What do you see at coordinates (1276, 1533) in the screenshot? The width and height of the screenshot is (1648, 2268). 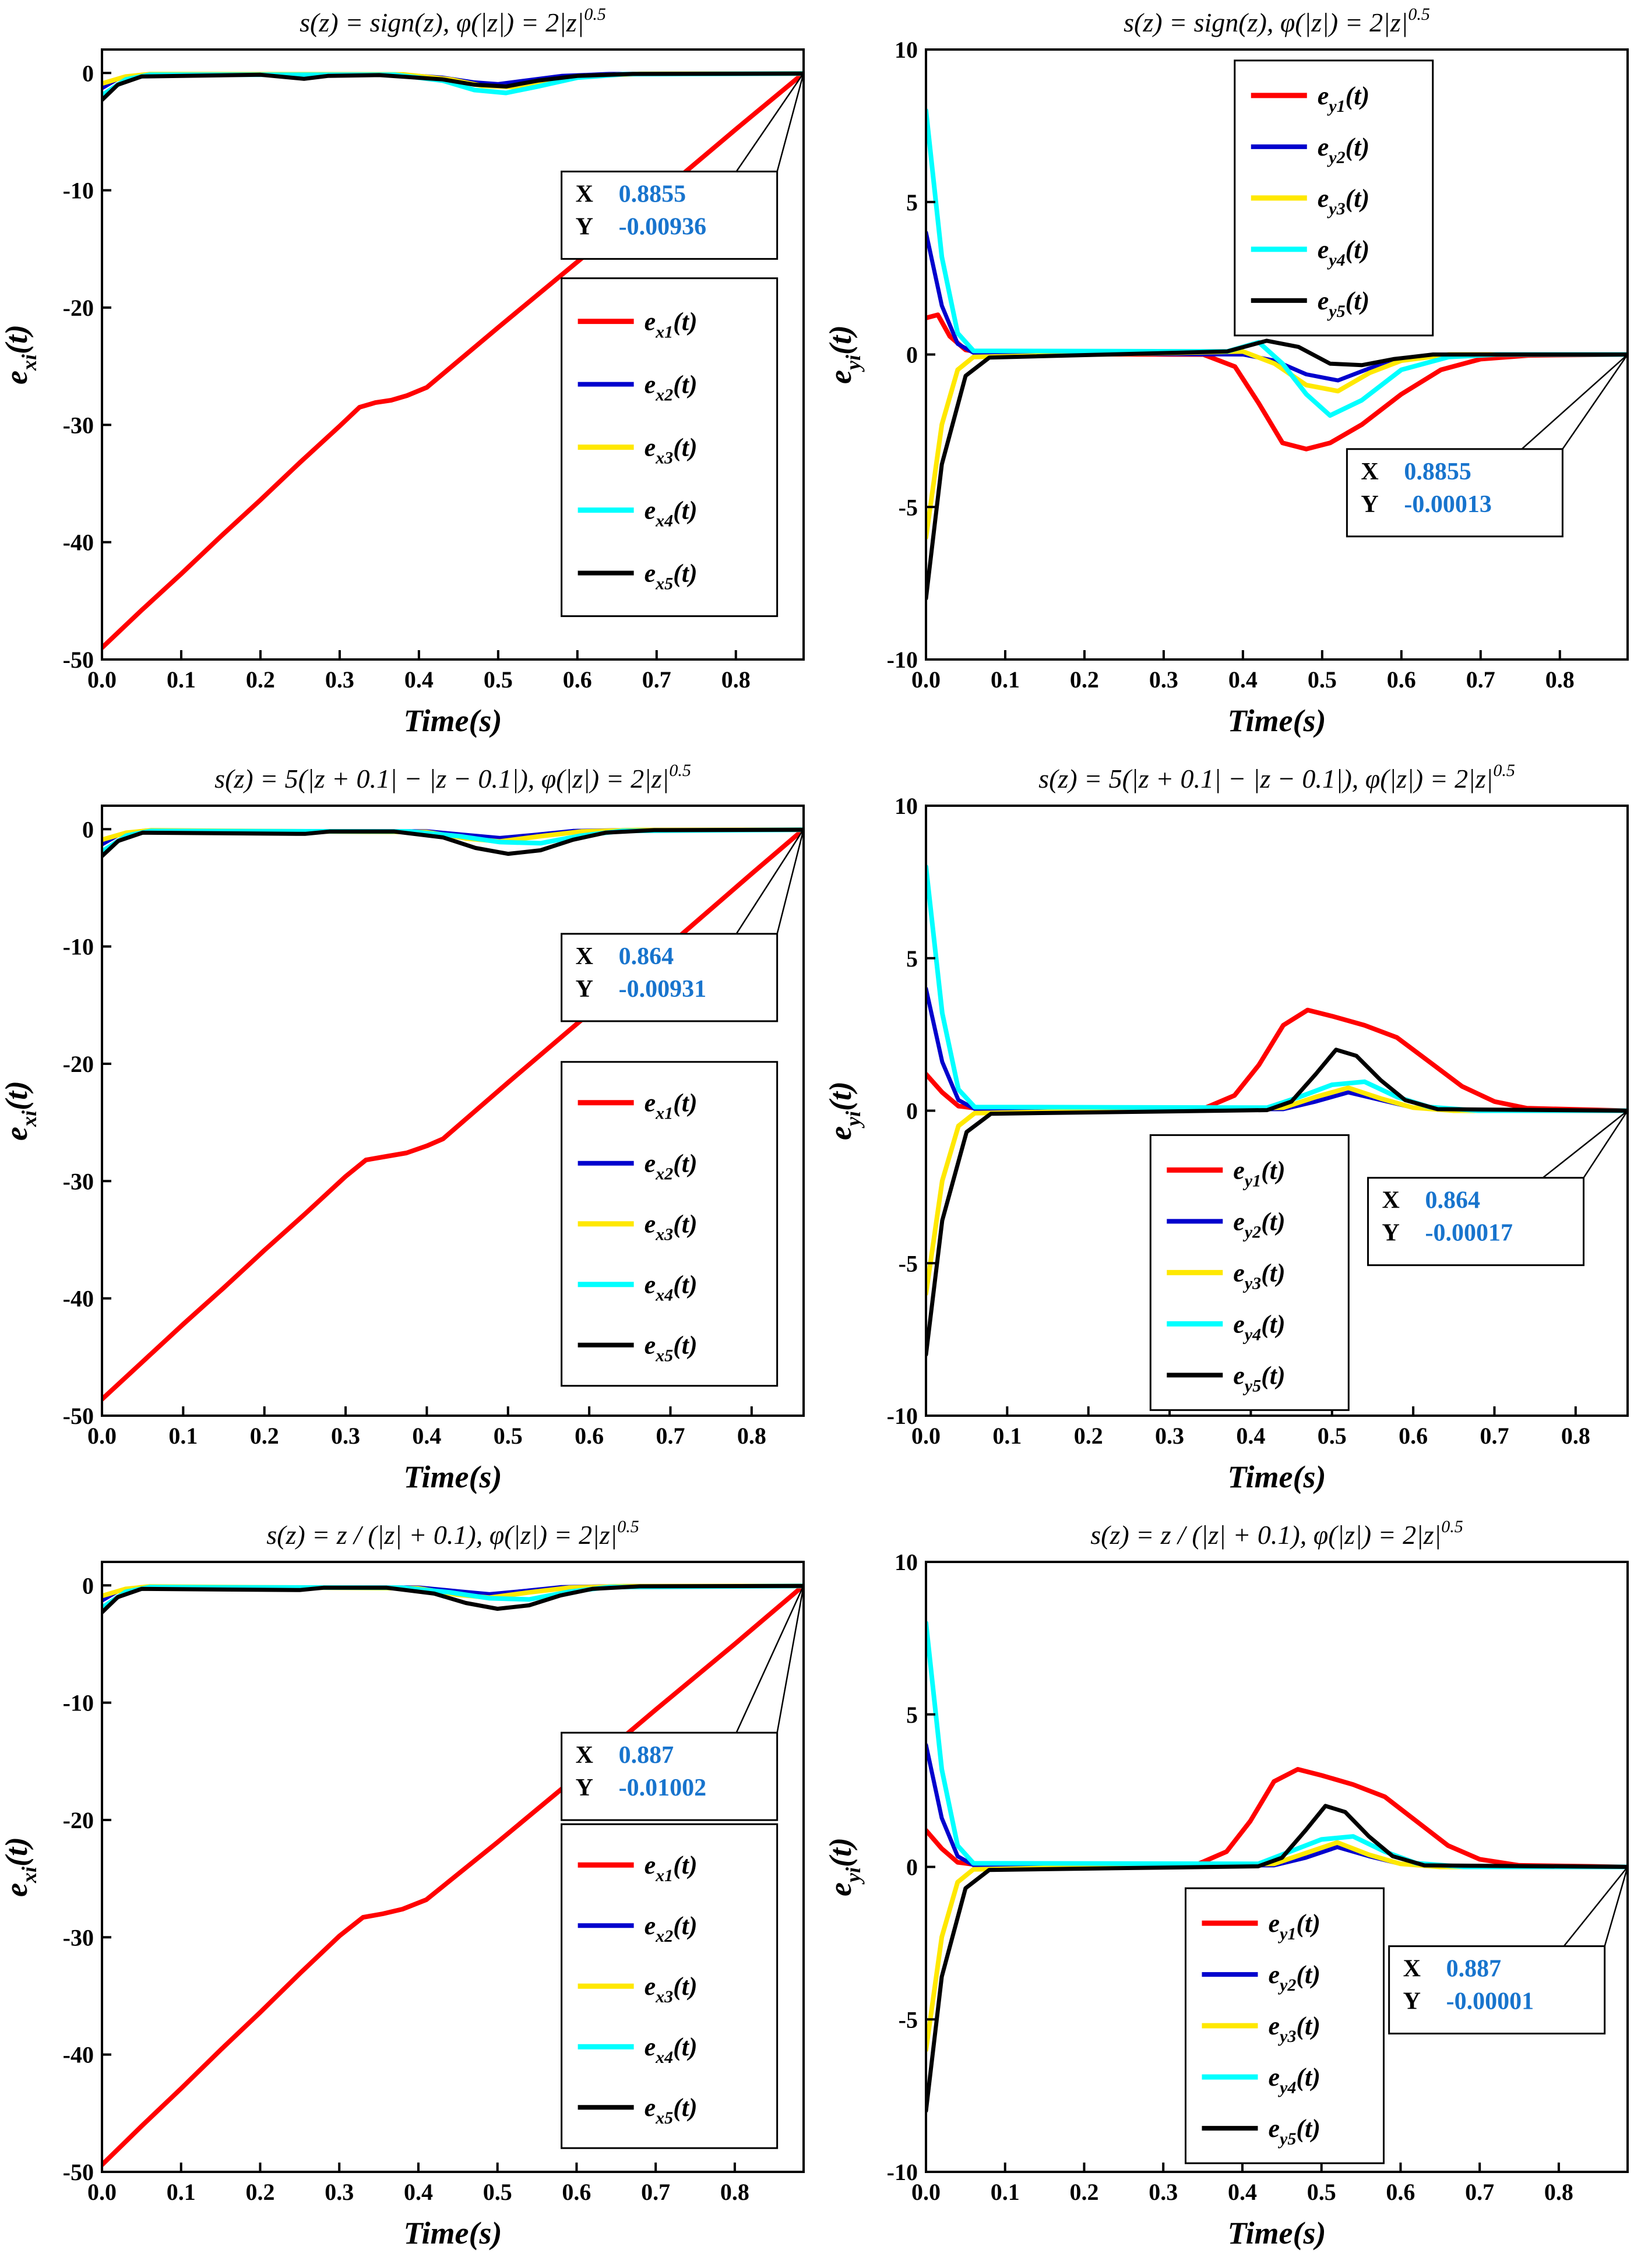 I see `chart-title: s(z) = z / (|z| + 0.1), φ(|z|) = 2|z|0.5` at bounding box center [1276, 1533].